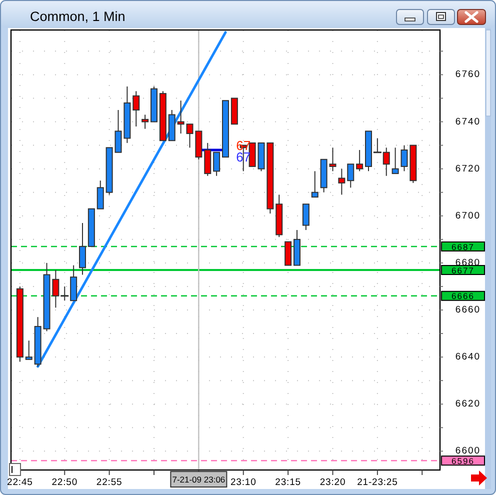  What do you see at coordinates (377, 482) in the screenshot?
I see `x-tick-label: 21-23:25` at bounding box center [377, 482].